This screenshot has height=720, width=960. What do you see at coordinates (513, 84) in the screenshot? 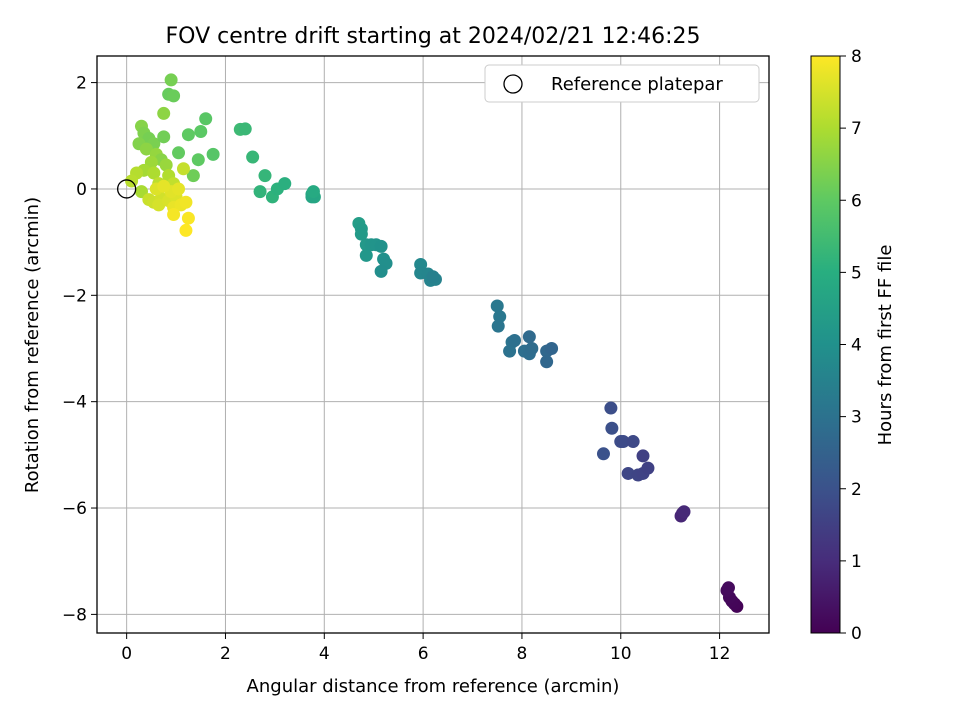
I see `legend-marker-reference` at bounding box center [513, 84].